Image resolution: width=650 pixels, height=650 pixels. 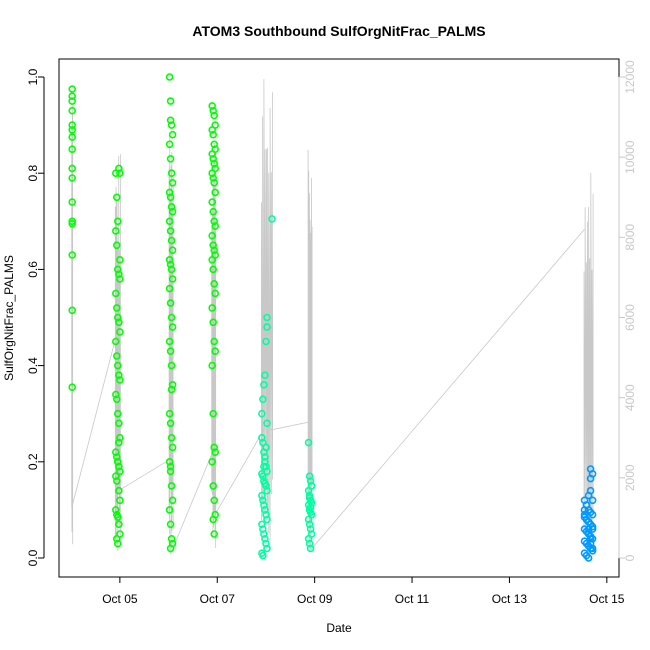 I want to click on y2-tick-label: 12000, so click(x=630, y=77).